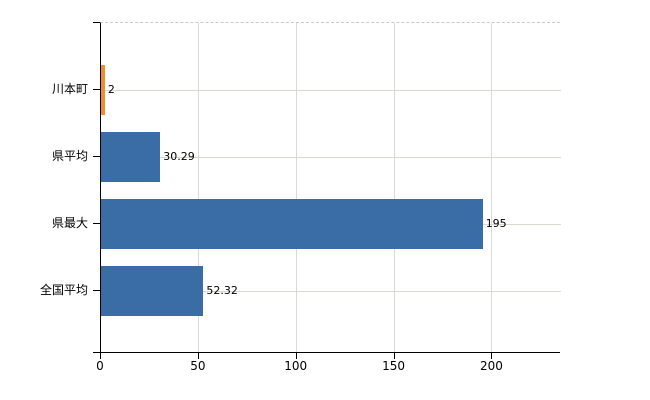 This screenshot has width=650, height=400. I want to click on x-axis-label-0: 0, so click(100, 366).